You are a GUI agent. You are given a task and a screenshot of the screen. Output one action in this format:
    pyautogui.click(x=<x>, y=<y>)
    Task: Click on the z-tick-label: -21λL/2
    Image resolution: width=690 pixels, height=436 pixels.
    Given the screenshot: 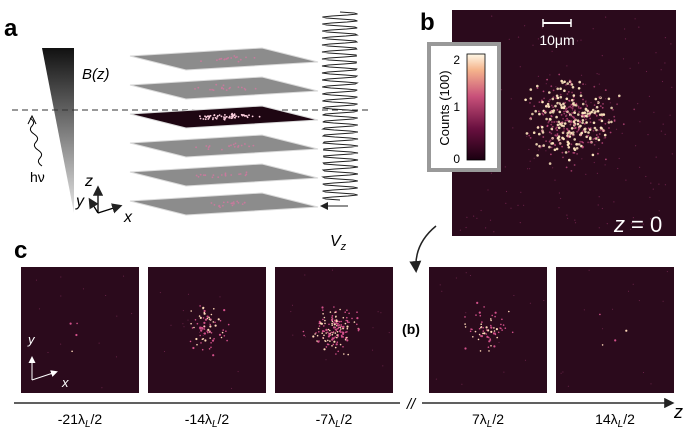 What is the action you would take?
    pyautogui.click(x=80, y=420)
    